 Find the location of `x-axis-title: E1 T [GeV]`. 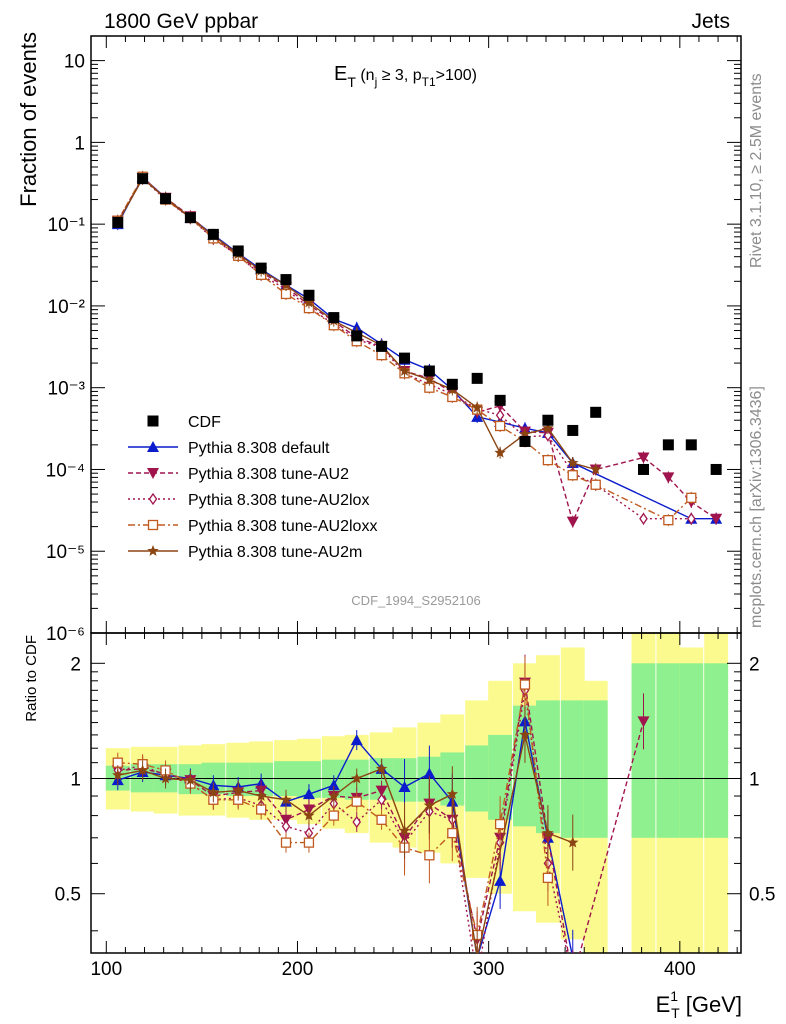

x-axis-title: E1 T [GeV] is located at coordinates (699, 1004).